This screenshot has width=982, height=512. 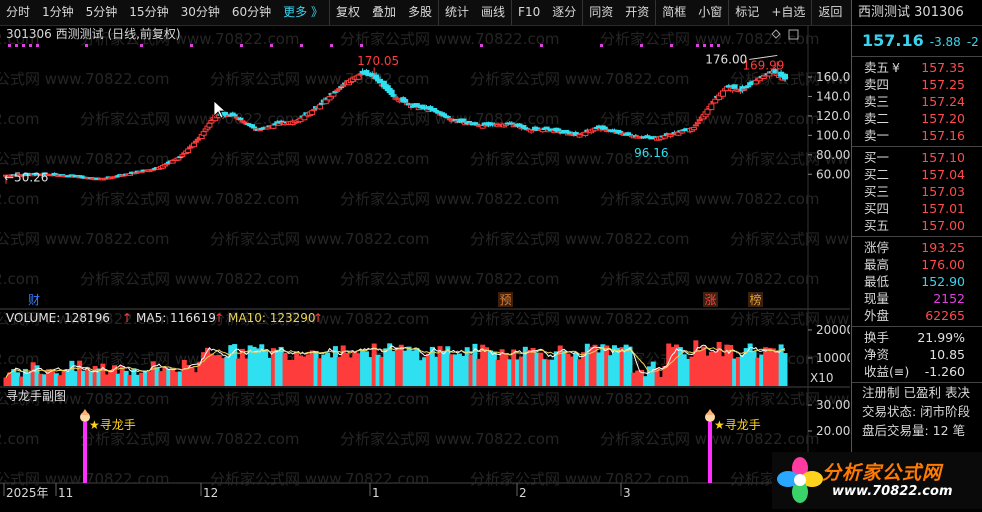 I want to click on toolbar-item-9: 多股, so click(x=420, y=12).